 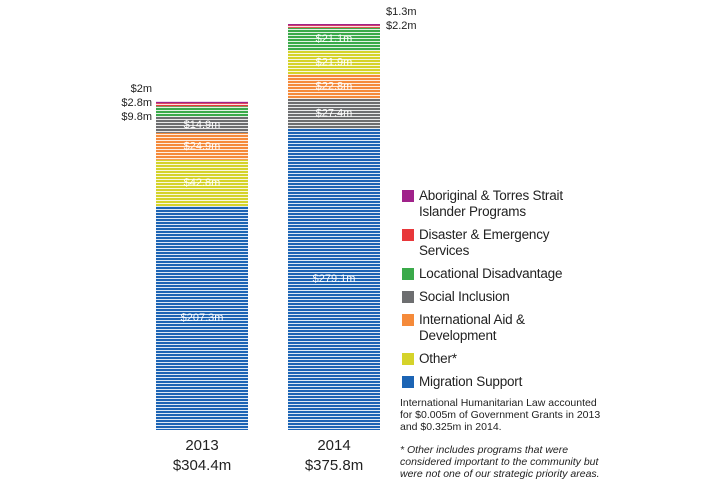 I want to click on legend-item: International Aid & Development, so click(x=494, y=328).